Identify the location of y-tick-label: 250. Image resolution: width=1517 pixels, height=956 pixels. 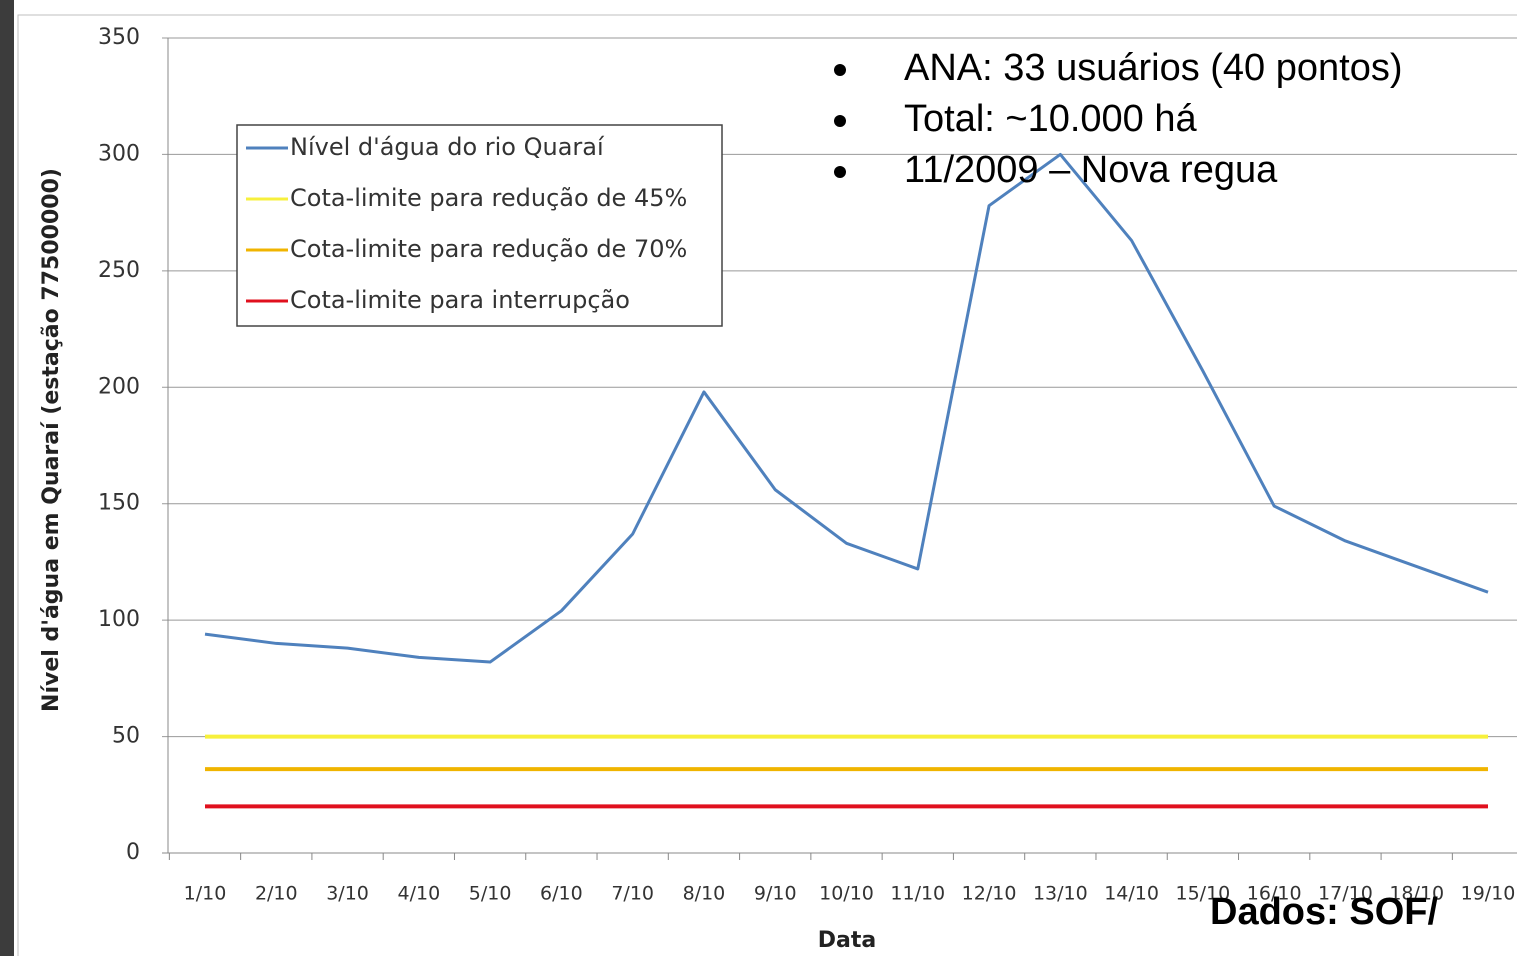
(119, 270).